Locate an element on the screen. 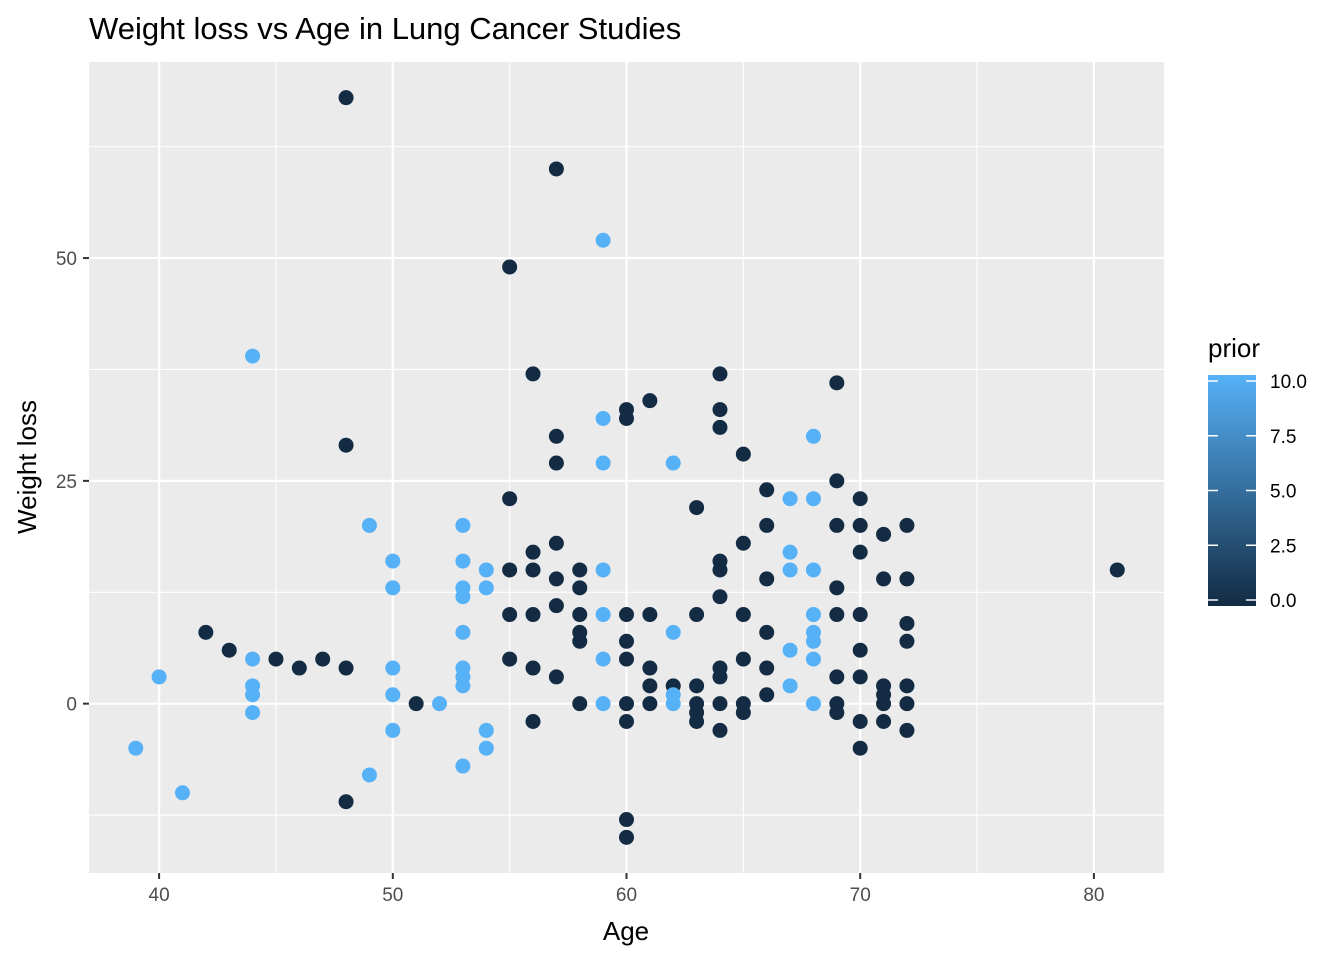  legend-tick-label: 0.0 is located at coordinates (1283, 601).